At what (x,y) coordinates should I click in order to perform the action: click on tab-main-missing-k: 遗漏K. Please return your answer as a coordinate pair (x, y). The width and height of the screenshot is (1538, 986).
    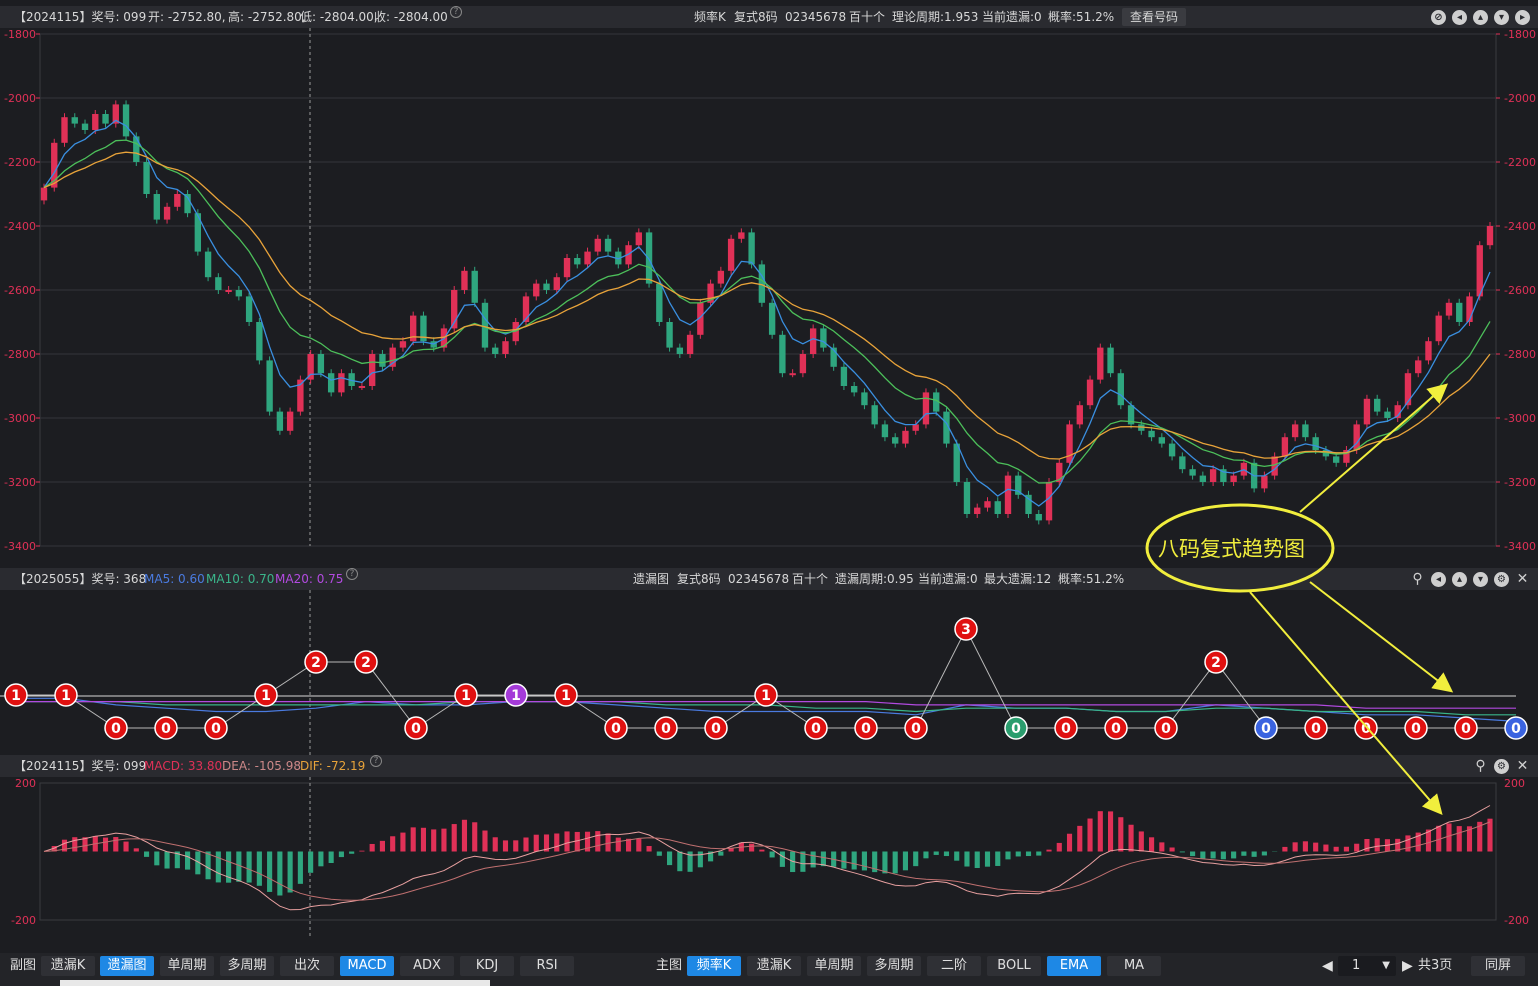
    Looking at the image, I should click on (774, 966).